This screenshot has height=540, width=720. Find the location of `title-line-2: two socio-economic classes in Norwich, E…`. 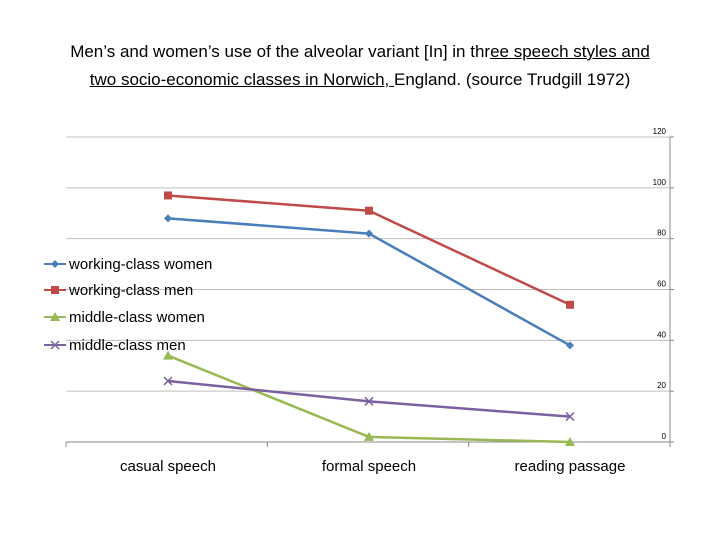

title-line-2: two socio-economic classes in Norwich, E… is located at coordinates (360, 80).